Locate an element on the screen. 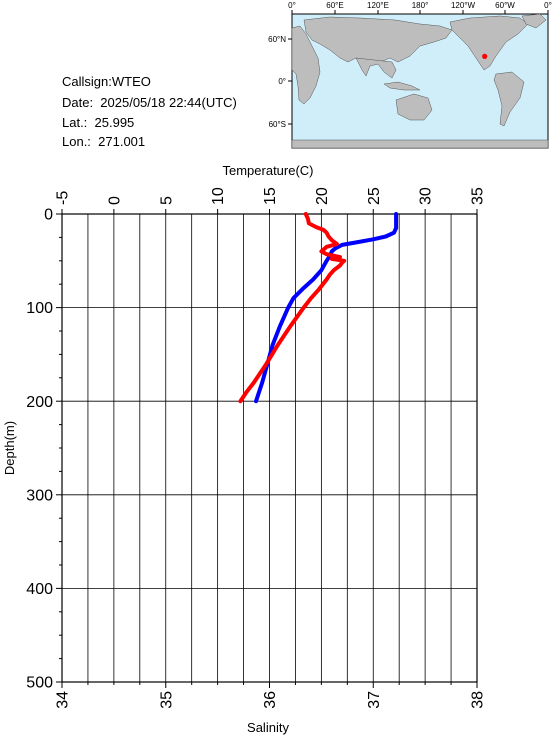  temperature-tick-label: 25 is located at coordinates (374, 196).